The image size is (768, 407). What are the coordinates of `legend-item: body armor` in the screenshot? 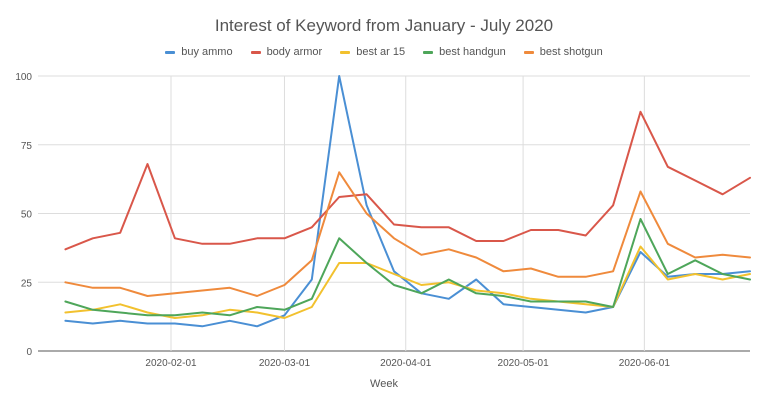 It's located at (286, 52).